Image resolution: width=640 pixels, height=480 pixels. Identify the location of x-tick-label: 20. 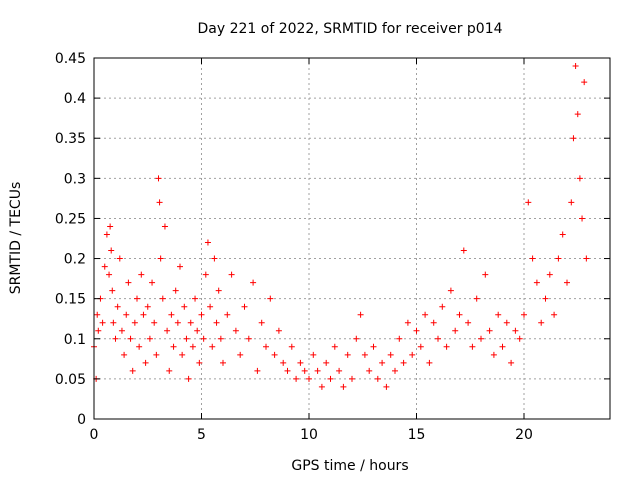
(524, 435).